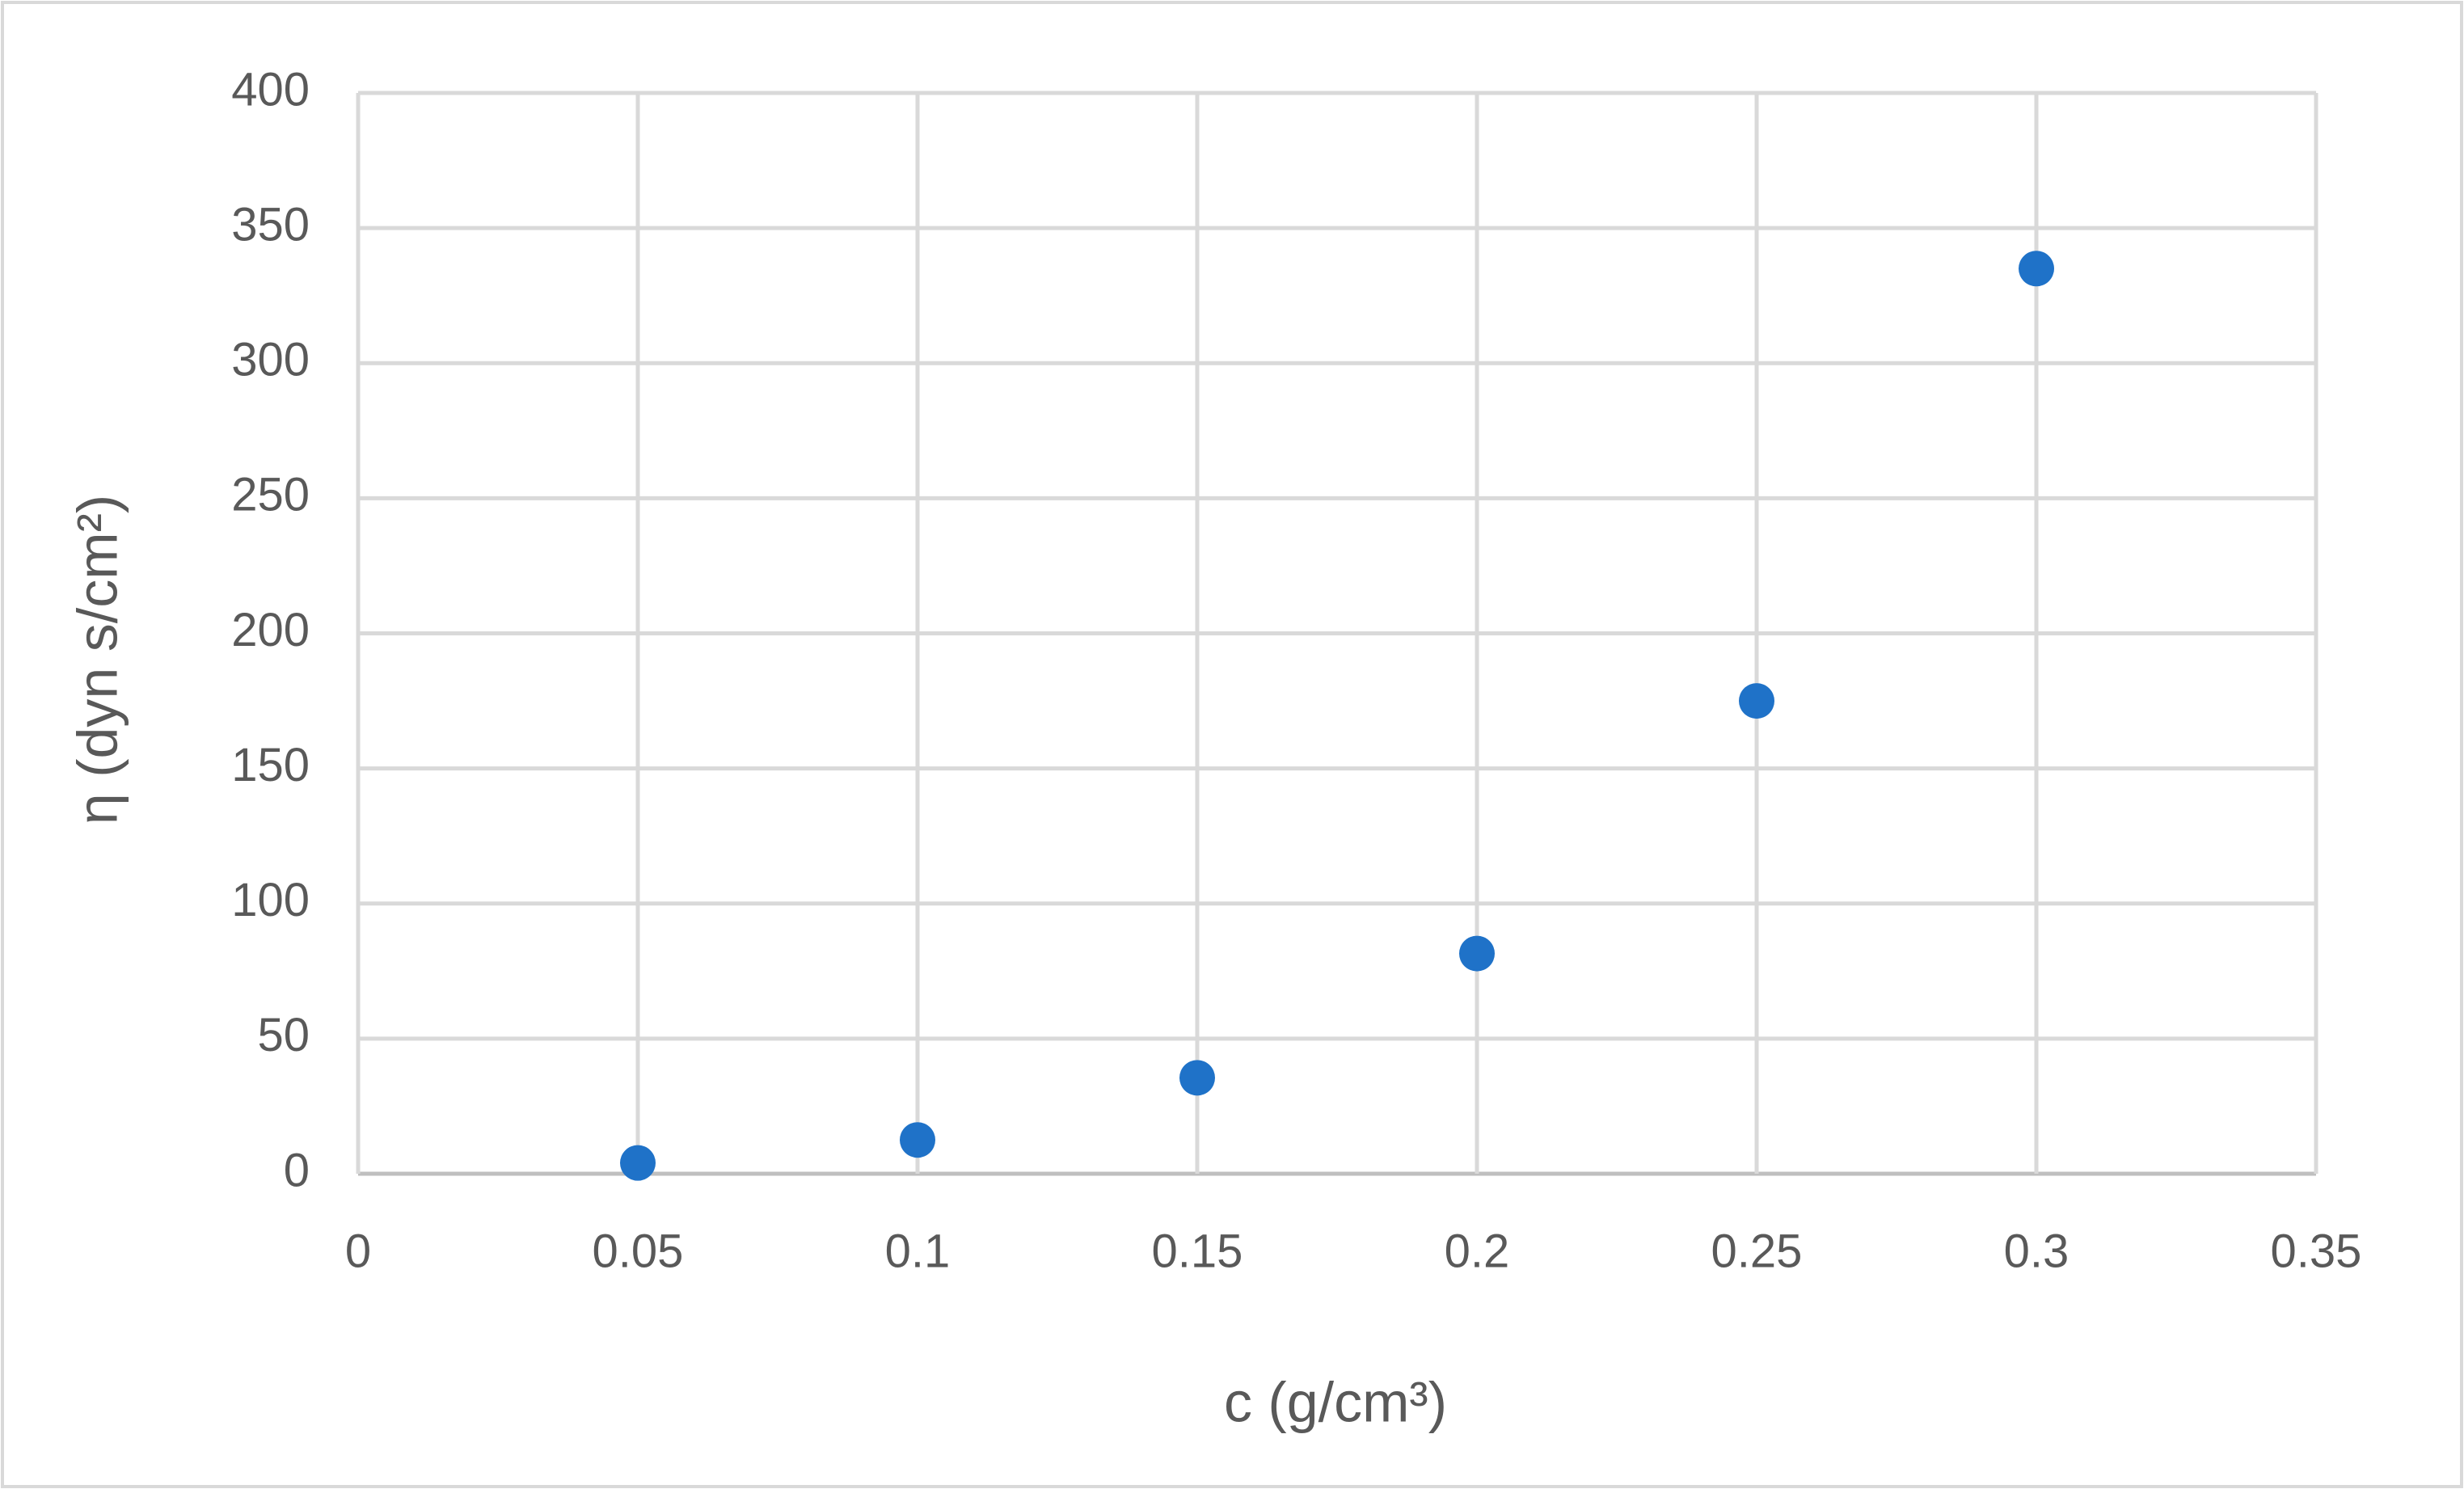 This screenshot has width=2464, height=1489. I want to click on x-tick-label: 0.25, so click(1757, 1251).